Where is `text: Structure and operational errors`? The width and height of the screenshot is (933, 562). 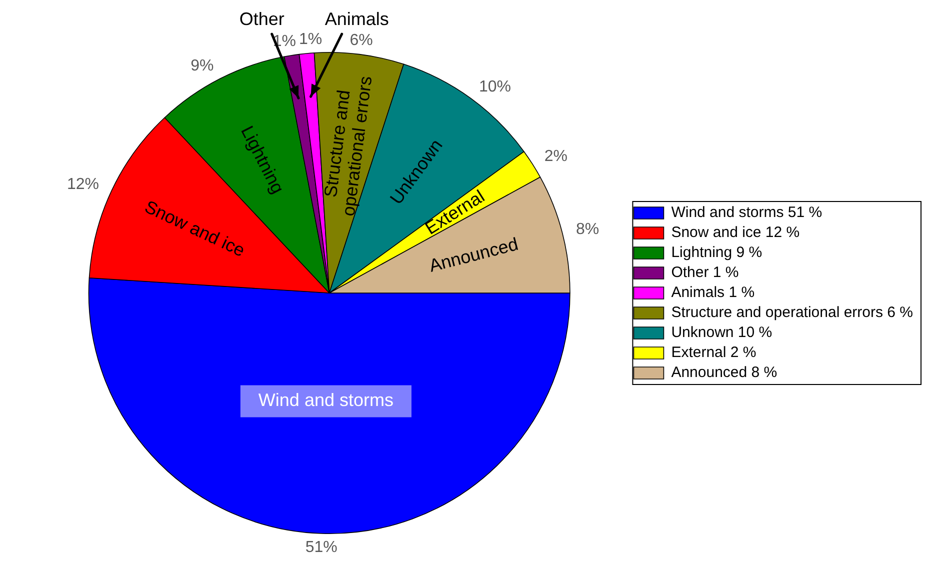 text: Structure and operational errors is located at coordinates (348, 146).